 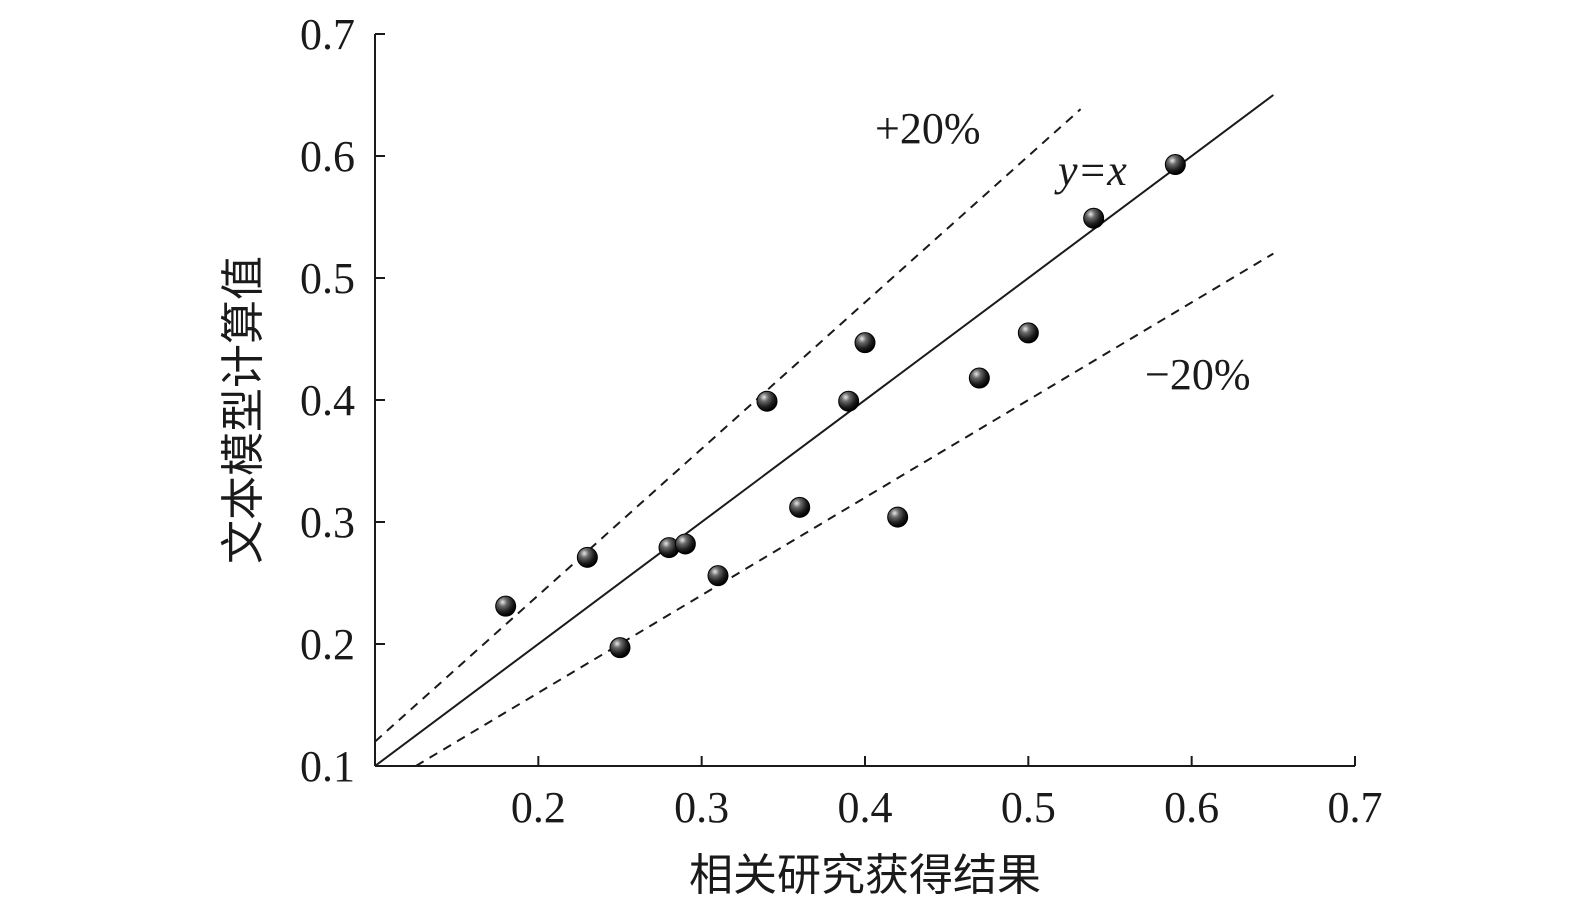 What do you see at coordinates (327, 522) in the screenshot?
I see `y-tick-label: 0.3` at bounding box center [327, 522].